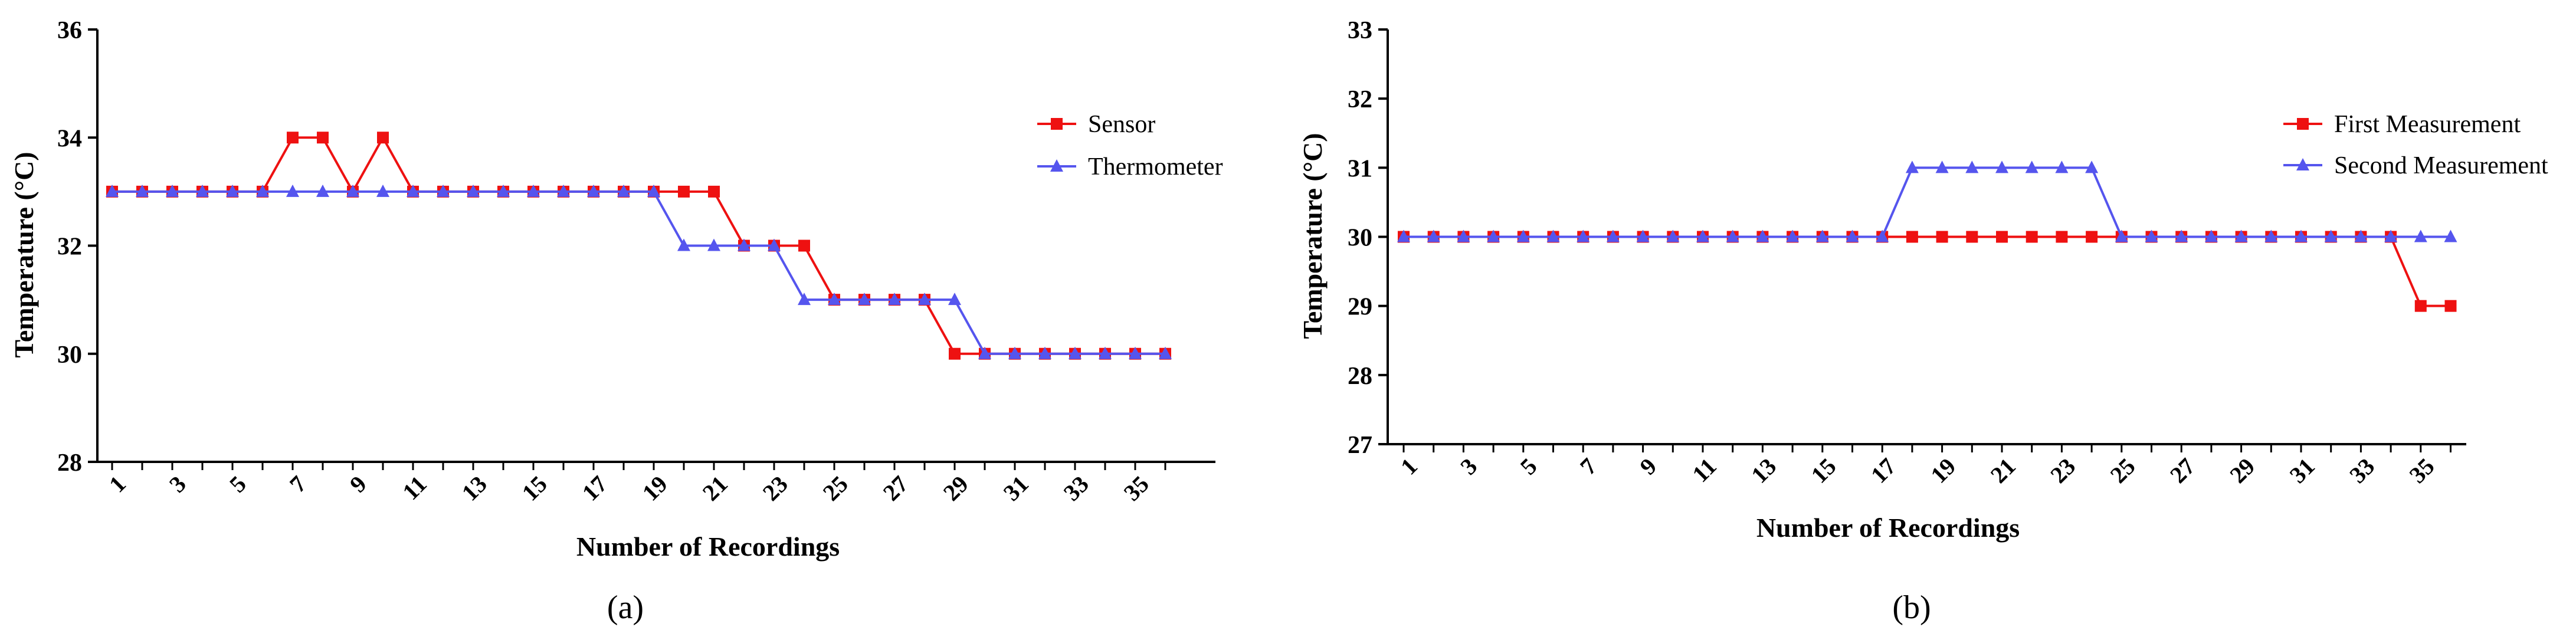 The image size is (2576, 640). What do you see at coordinates (895, 488) in the screenshot?
I see `x-tick-label: 27` at bounding box center [895, 488].